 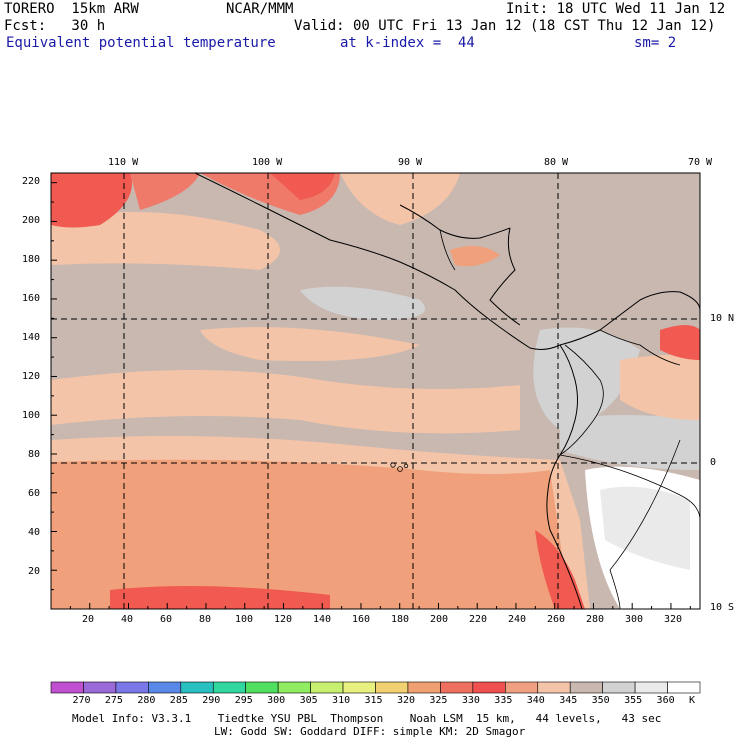 I want to click on color-bar-label: 290, so click(x=211, y=700).